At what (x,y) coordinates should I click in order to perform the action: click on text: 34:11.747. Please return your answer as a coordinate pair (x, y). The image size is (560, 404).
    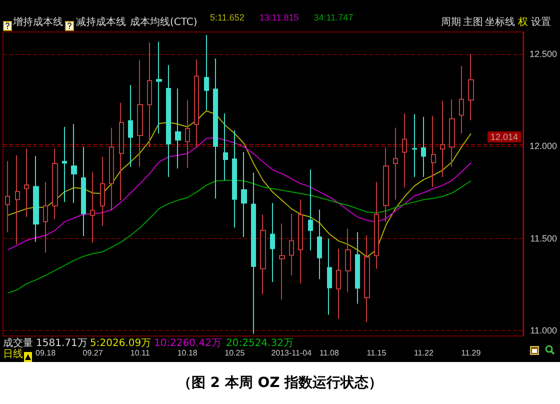
    Looking at the image, I should click on (334, 17).